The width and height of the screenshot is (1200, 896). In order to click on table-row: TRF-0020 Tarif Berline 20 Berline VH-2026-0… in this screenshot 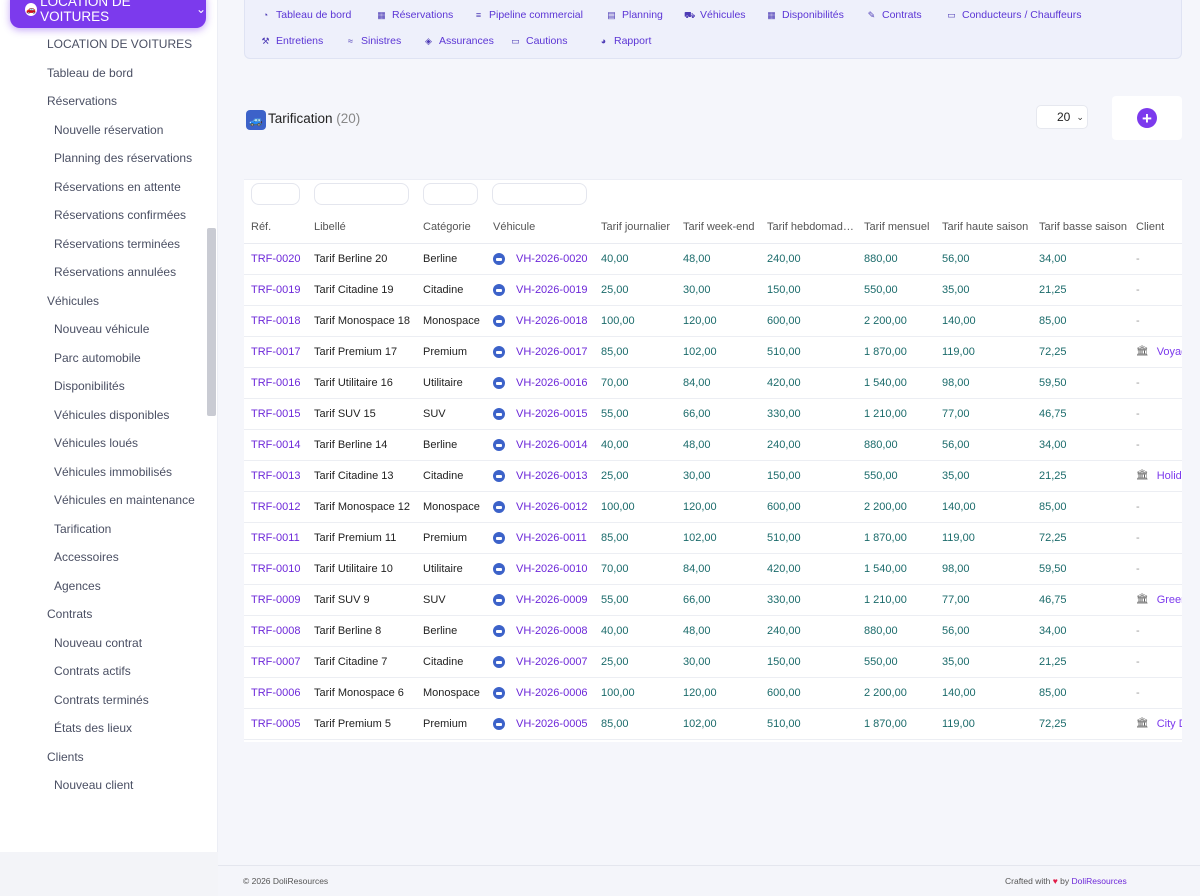, I will do `click(713, 259)`.